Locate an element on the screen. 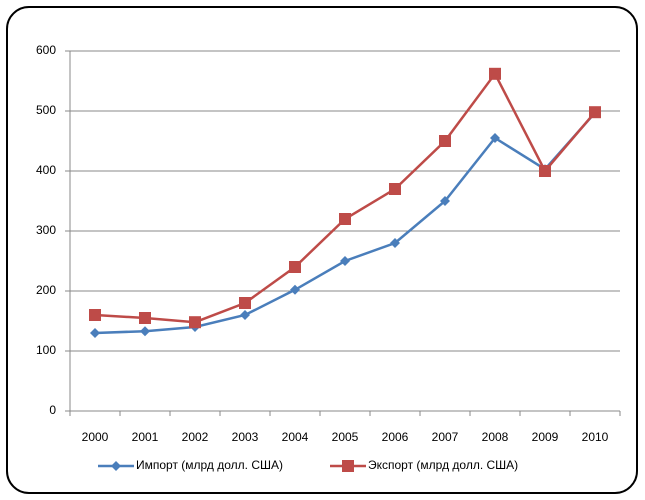 Image resolution: width=645 pixels, height=500 pixels. x-tick-label: 2006 is located at coordinates (395, 437).